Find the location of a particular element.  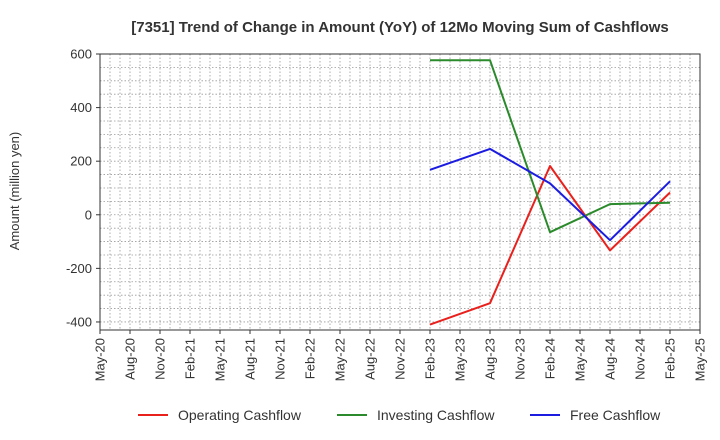

y-tick-label: 600 is located at coordinates (81, 54).